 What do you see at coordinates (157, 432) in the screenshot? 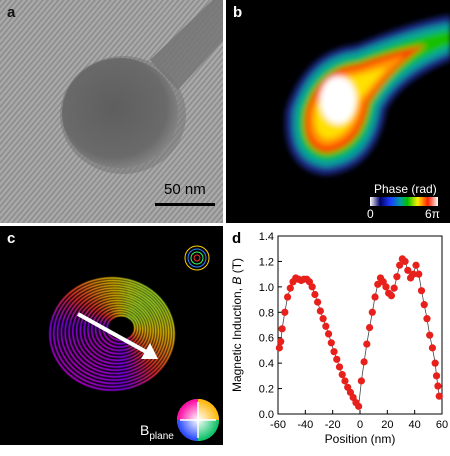
I see `color-wheel-label: Bplane` at bounding box center [157, 432].